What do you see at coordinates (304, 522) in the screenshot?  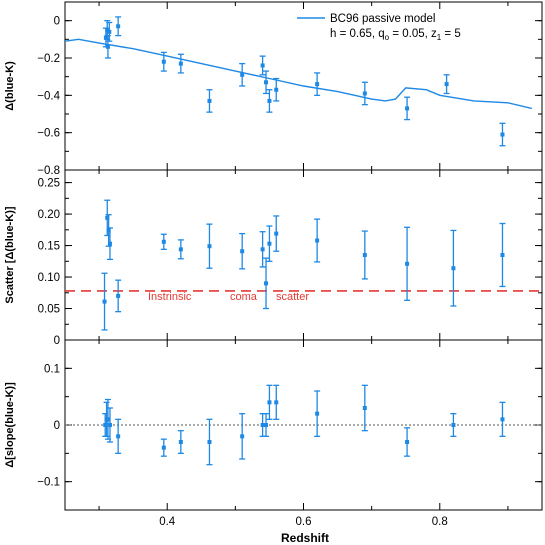 I see `x-tick-label: 0.6` at bounding box center [304, 522].